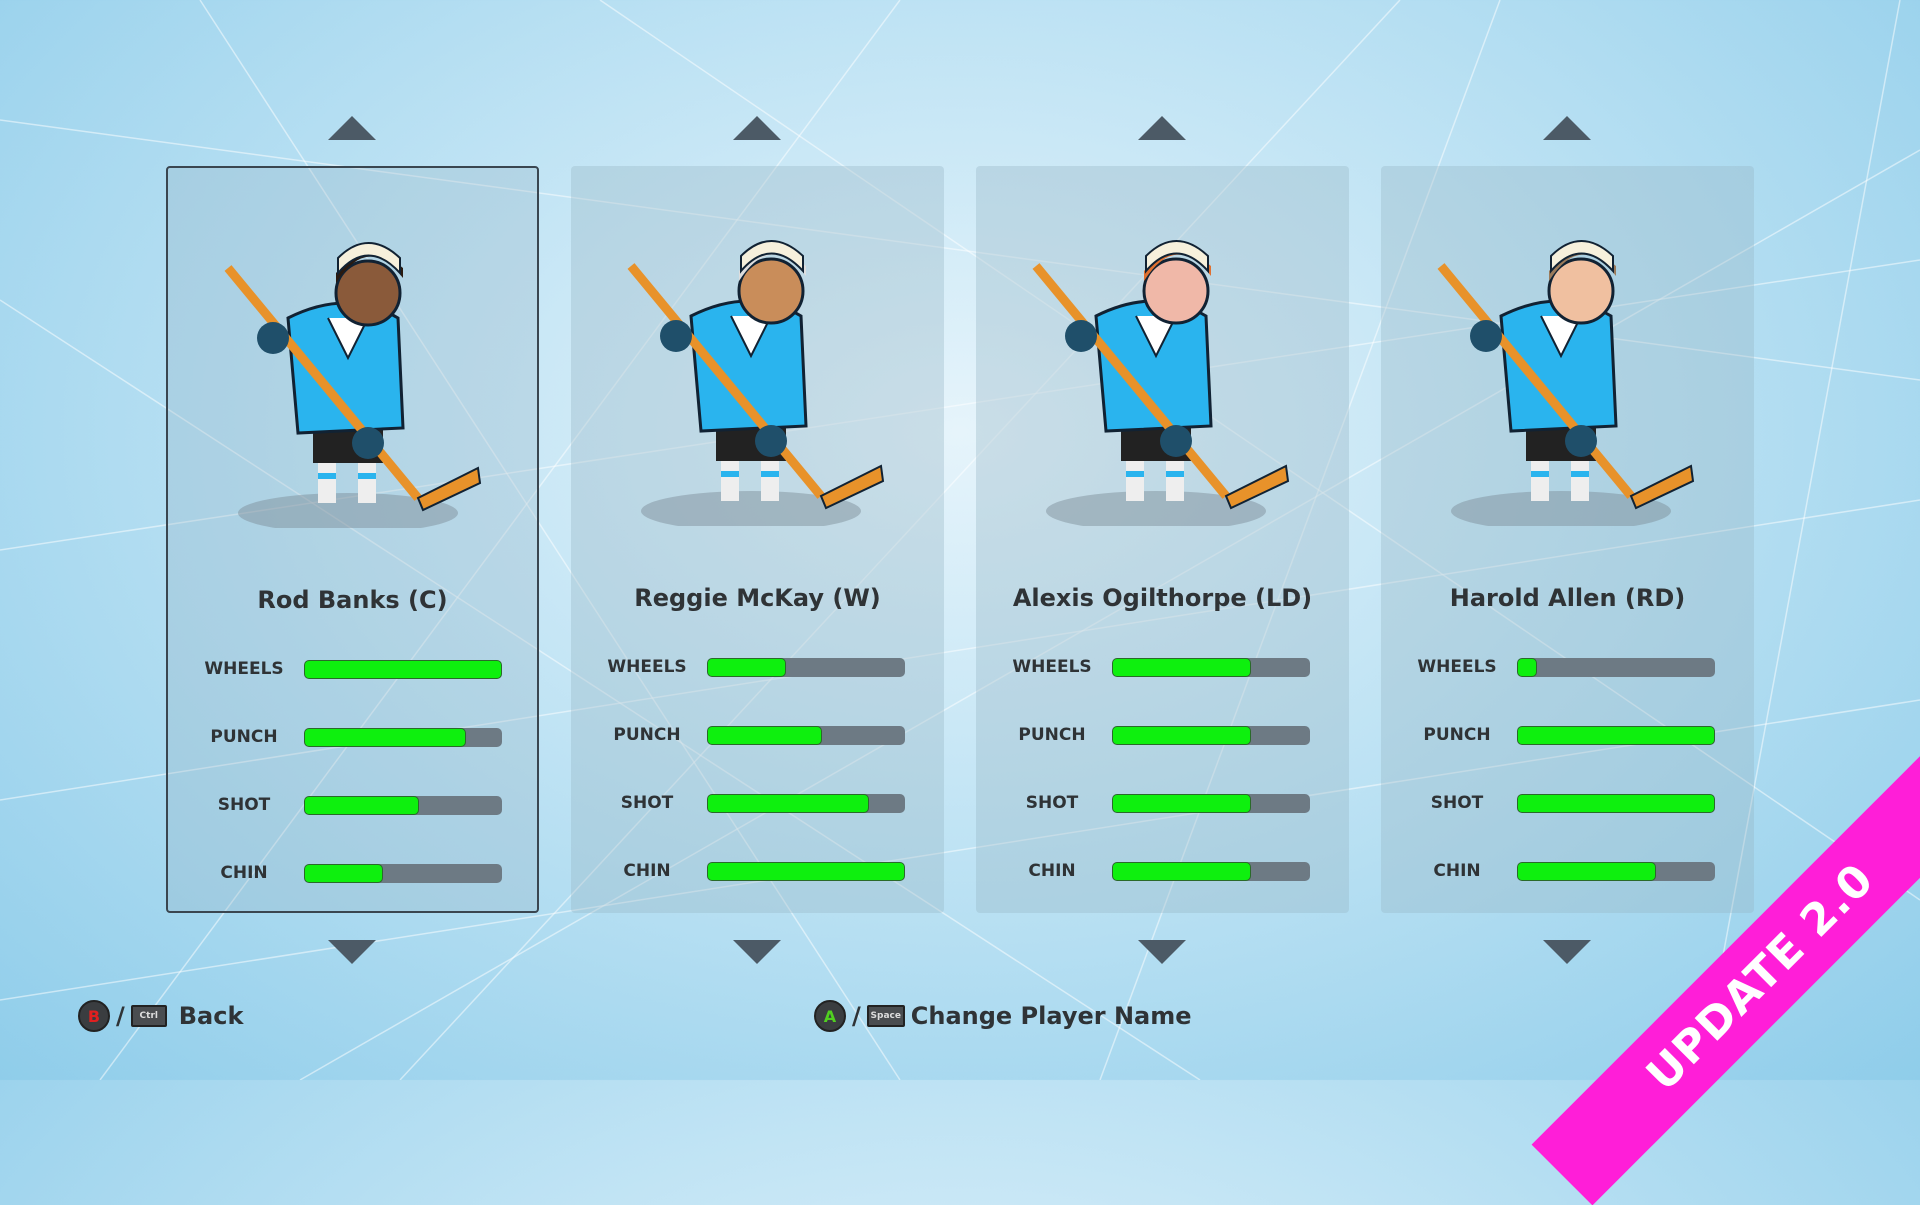  I want to click on player-card: Rod Banks (C) WHEELS PUNCH SHOT CHIN, so click(352, 539).